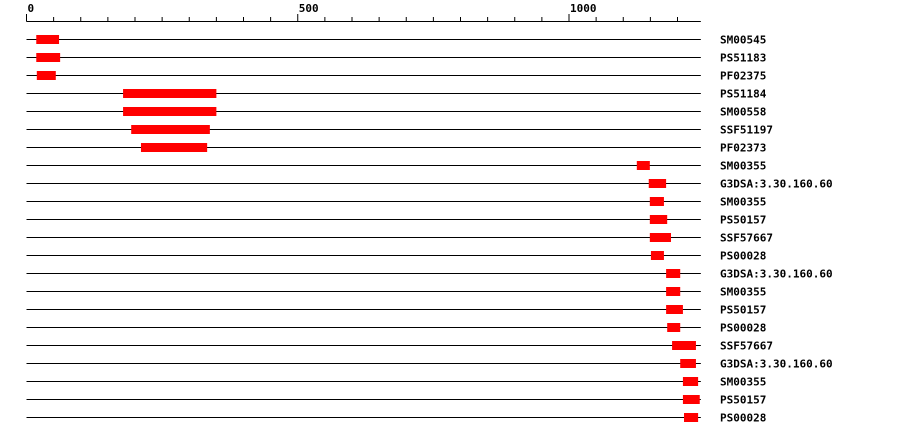 This screenshot has height=436, width=900. I want to click on domain-label: PS51183, so click(743, 58).